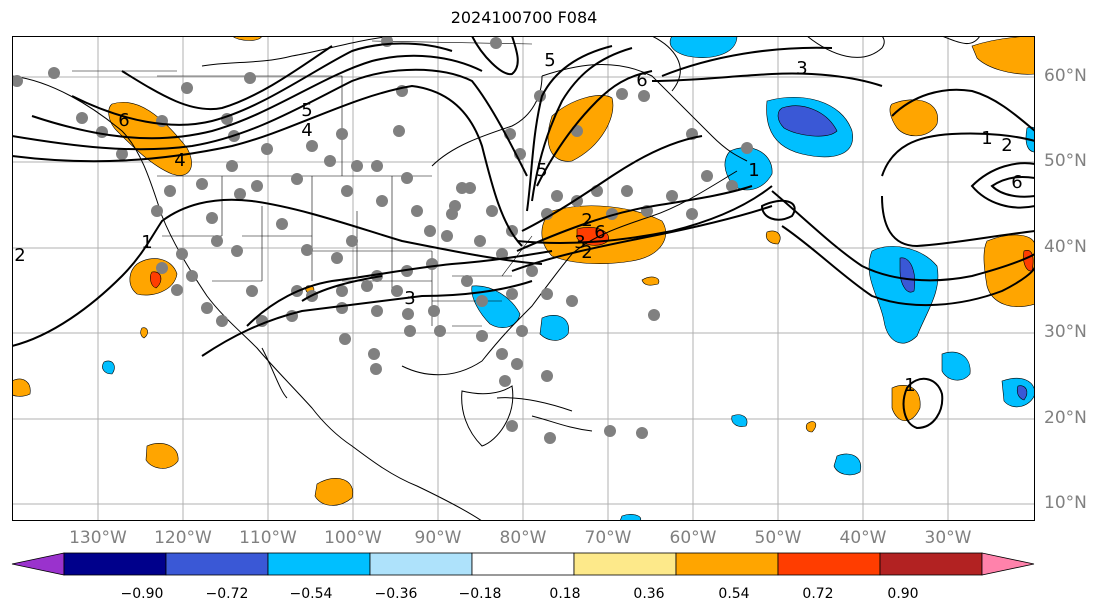  Describe the element at coordinates (227, 594) in the screenshot. I see `colorbar-tick-label: −0.72` at that location.